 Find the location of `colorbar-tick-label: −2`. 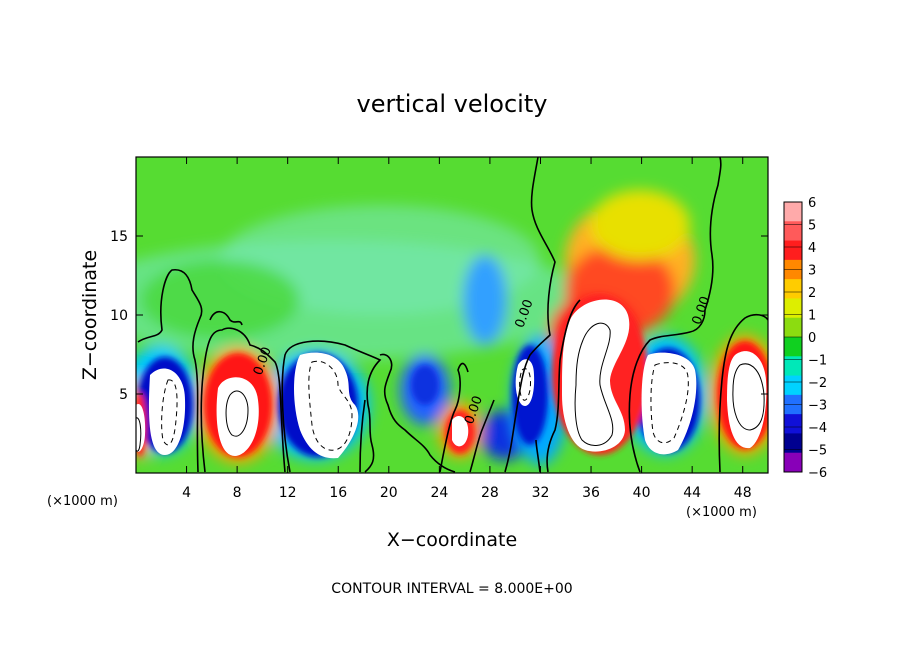

colorbar-tick-label: −2 is located at coordinates (817, 383).